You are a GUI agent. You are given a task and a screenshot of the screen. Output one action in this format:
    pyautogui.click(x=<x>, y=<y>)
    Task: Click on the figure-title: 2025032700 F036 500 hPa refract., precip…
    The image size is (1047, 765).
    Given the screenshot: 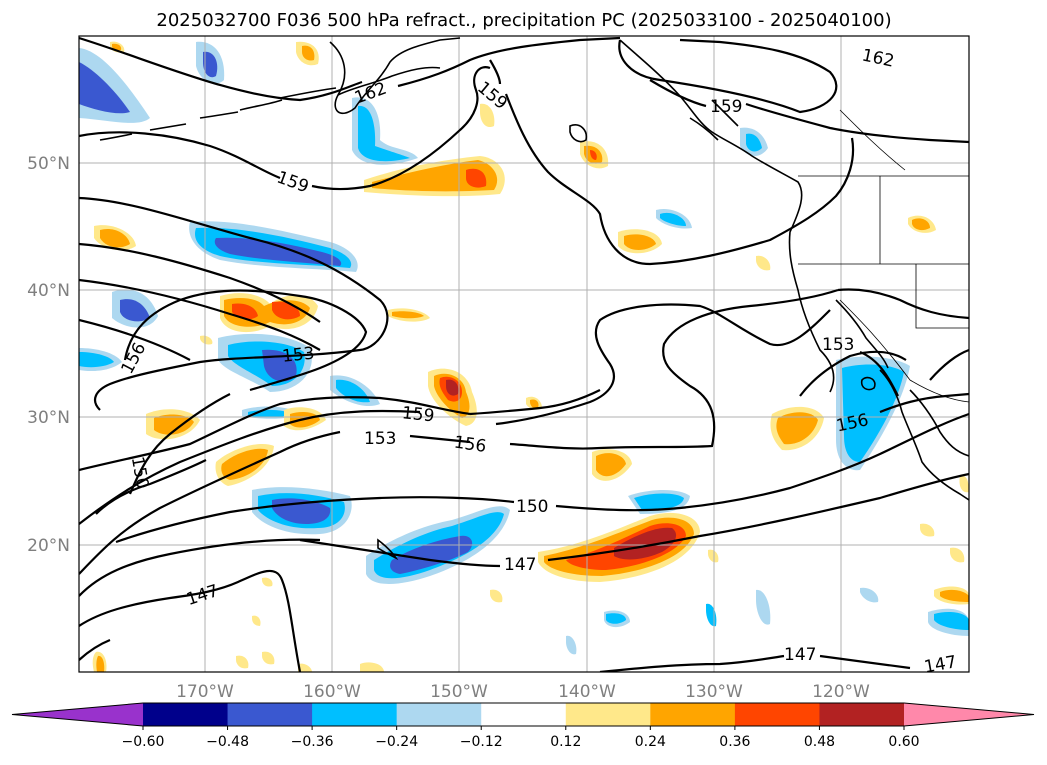 What is the action you would take?
    pyautogui.click(x=523, y=20)
    